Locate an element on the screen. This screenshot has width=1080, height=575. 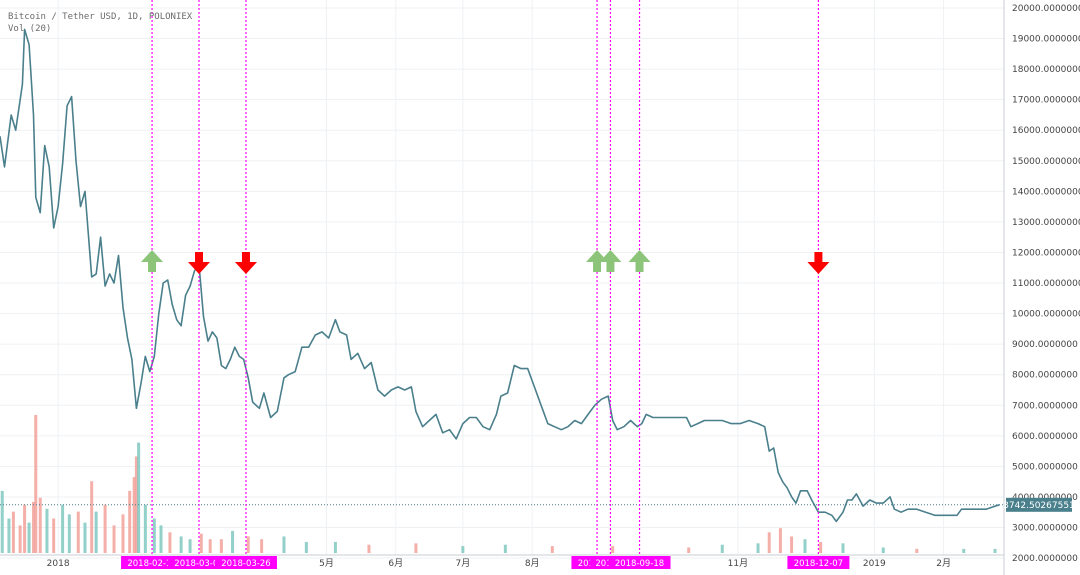
y-tick-label: 10000.0000000 is located at coordinates (1046, 315).